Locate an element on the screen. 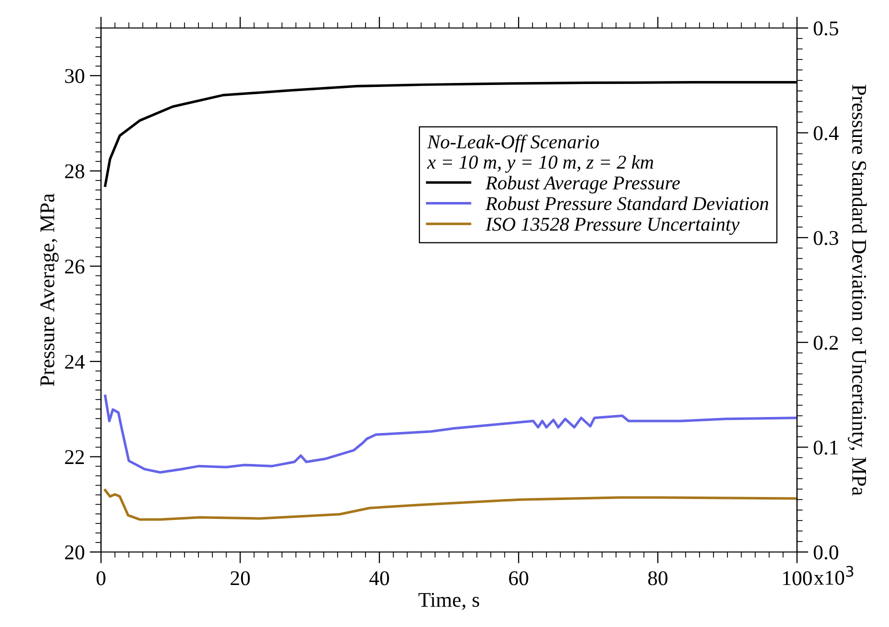 The width and height of the screenshot is (889, 627). y2-tick-label: 0.3 is located at coordinates (826, 238).